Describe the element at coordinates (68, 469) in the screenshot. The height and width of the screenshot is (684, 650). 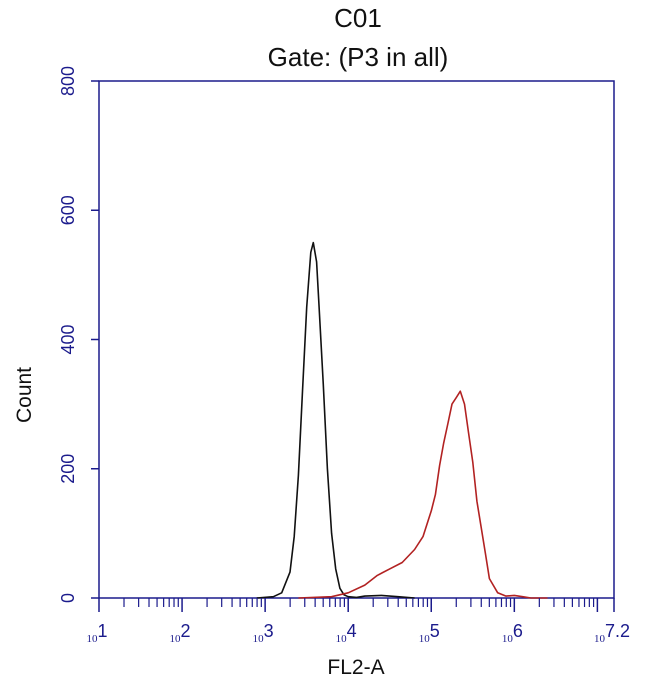
I see `y-tick-label: 200` at that location.